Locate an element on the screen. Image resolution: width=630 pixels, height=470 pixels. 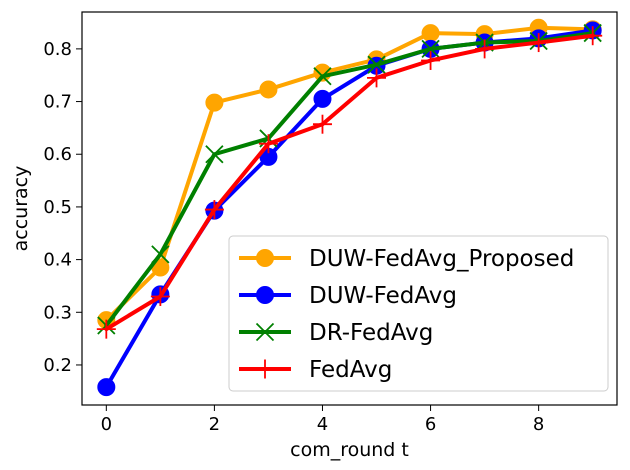
y-axis-label: accuracy is located at coordinates (21, 209).